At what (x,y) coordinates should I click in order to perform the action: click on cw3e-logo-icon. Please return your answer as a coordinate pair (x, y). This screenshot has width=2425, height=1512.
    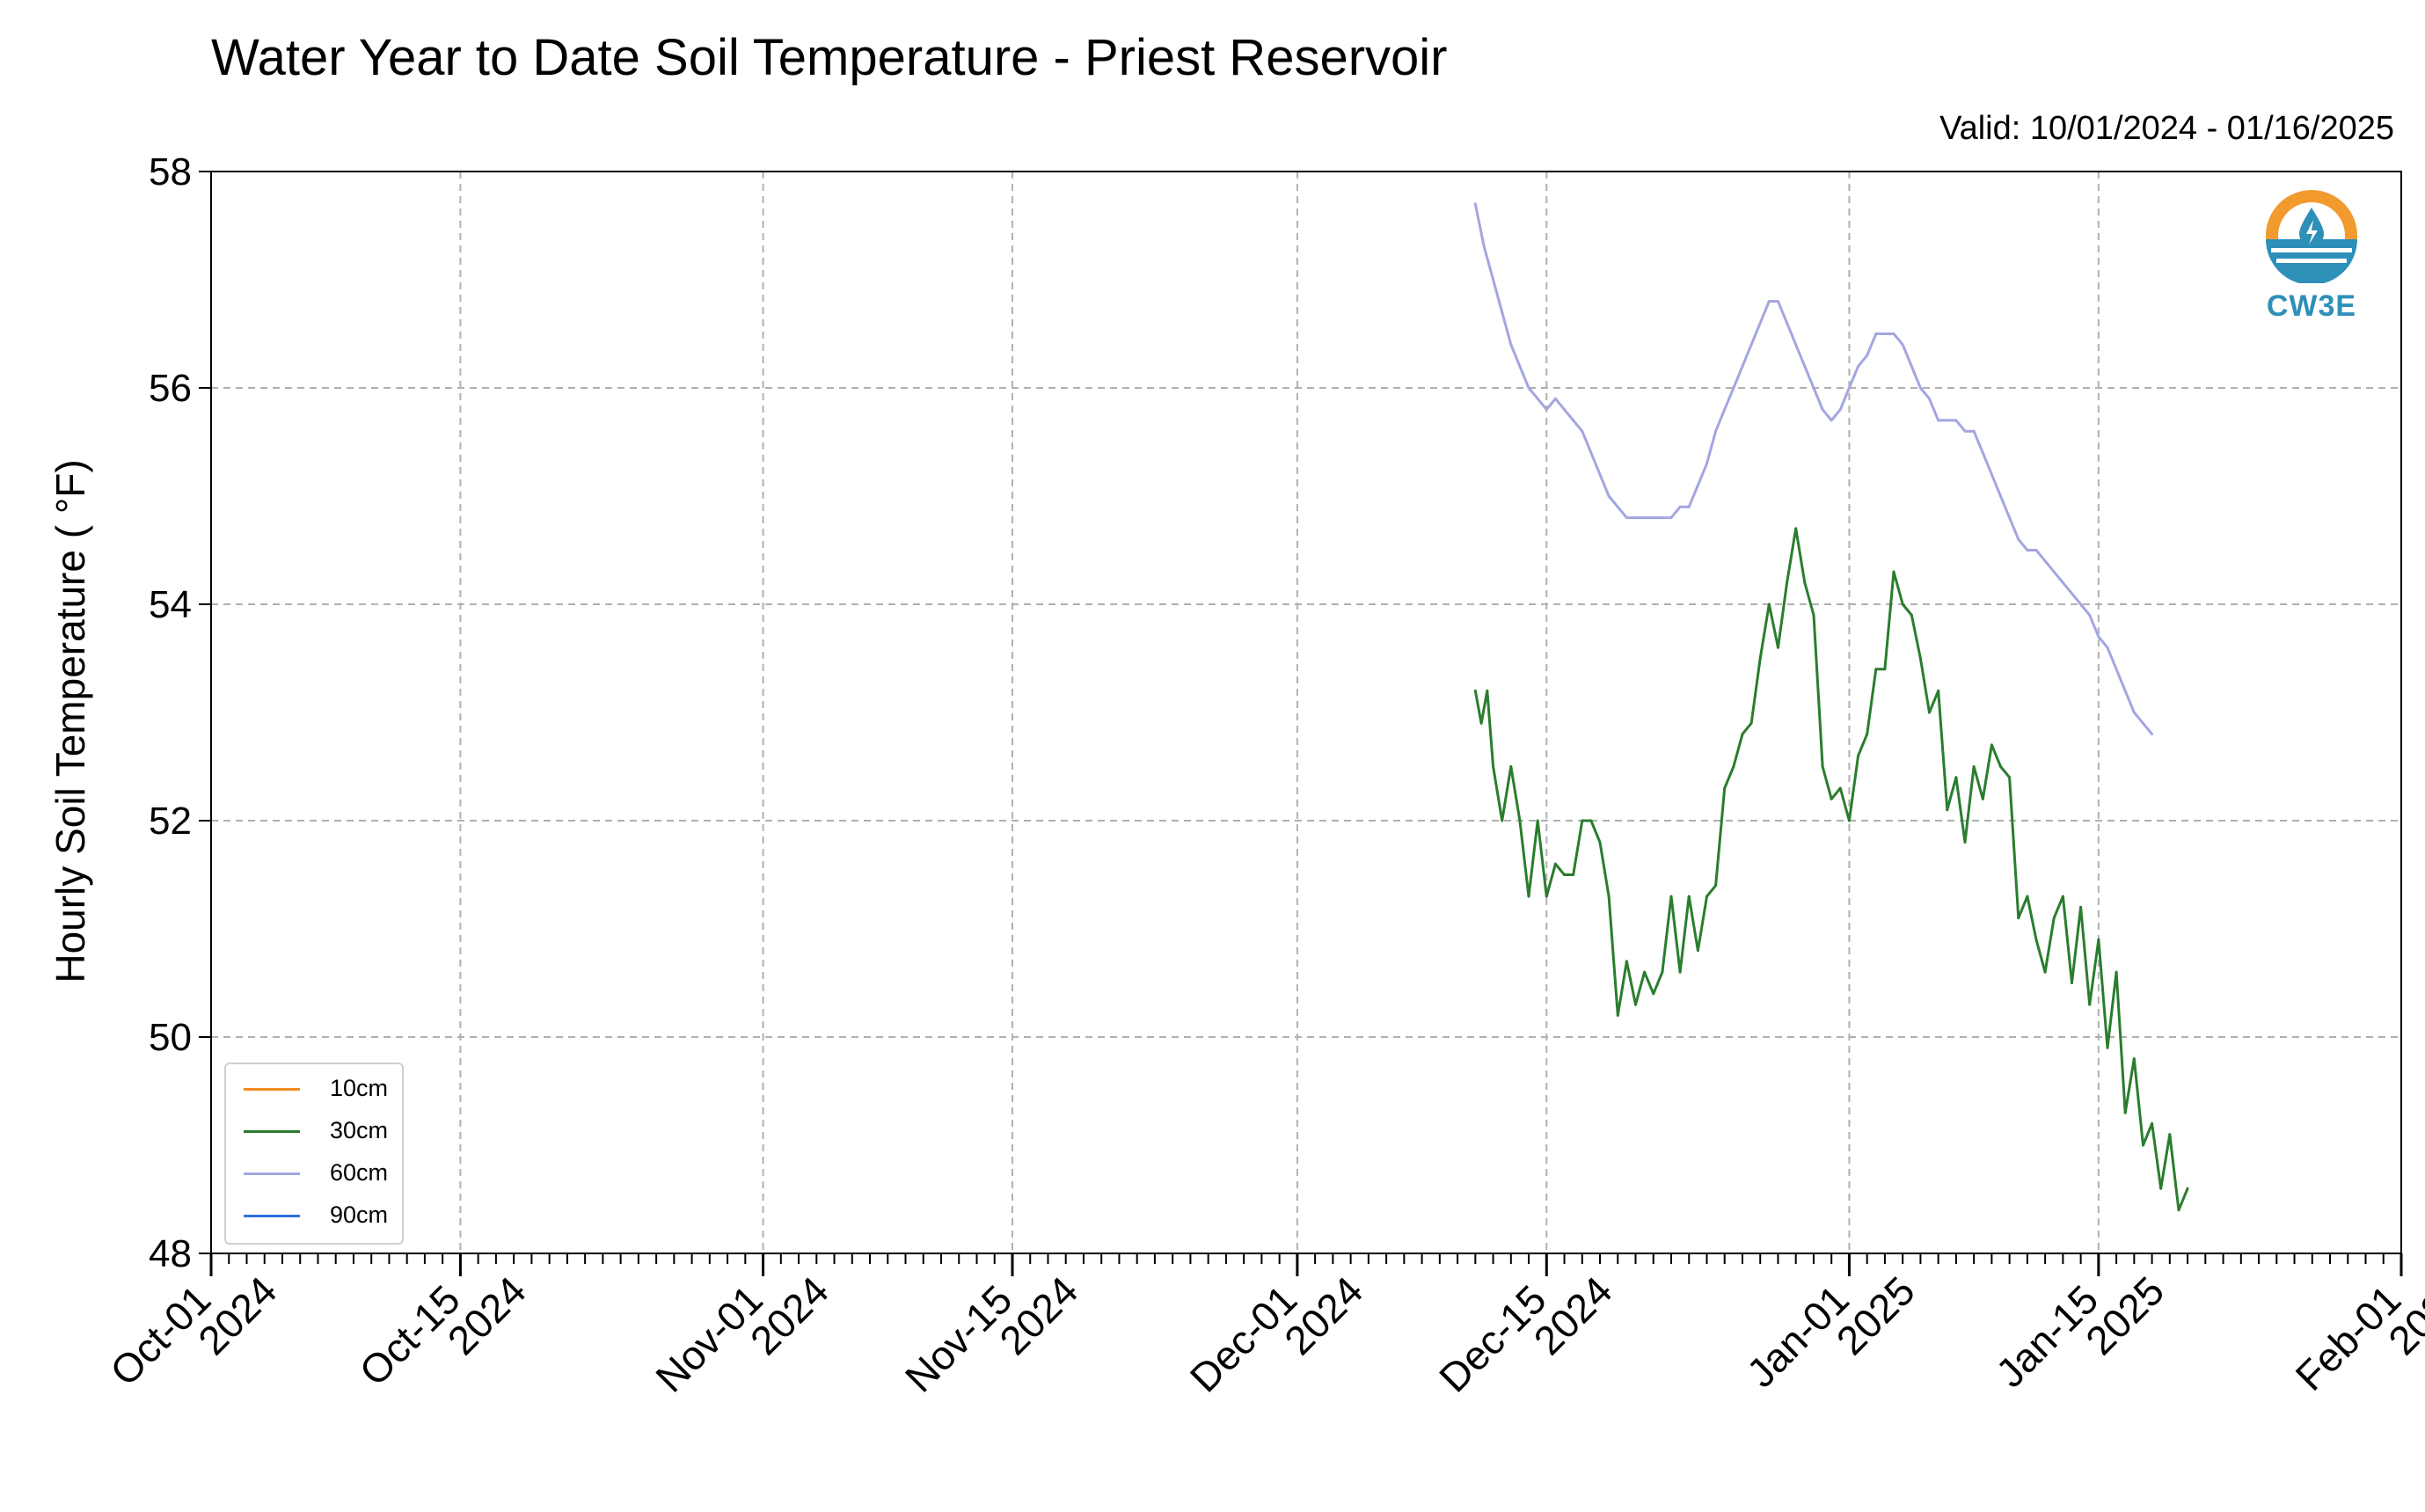
    Looking at the image, I should click on (2311, 238).